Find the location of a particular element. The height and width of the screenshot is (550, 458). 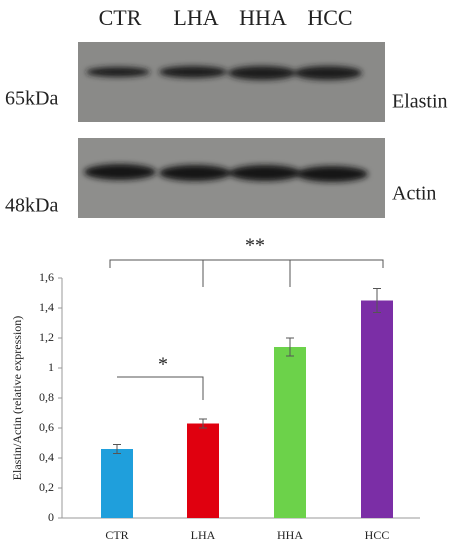

x-tick-label: LHA is located at coordinates (203, 535).